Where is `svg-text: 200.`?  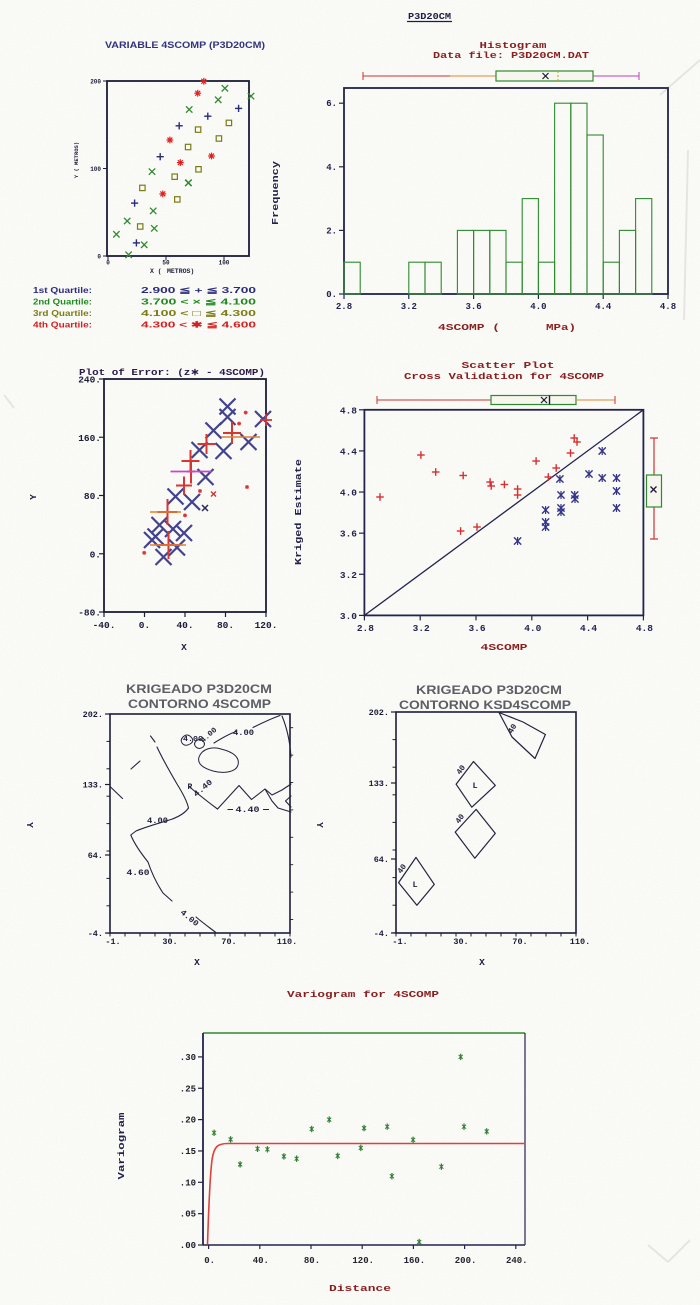 svg-text: 200. is located at coordinates (466, 1261).